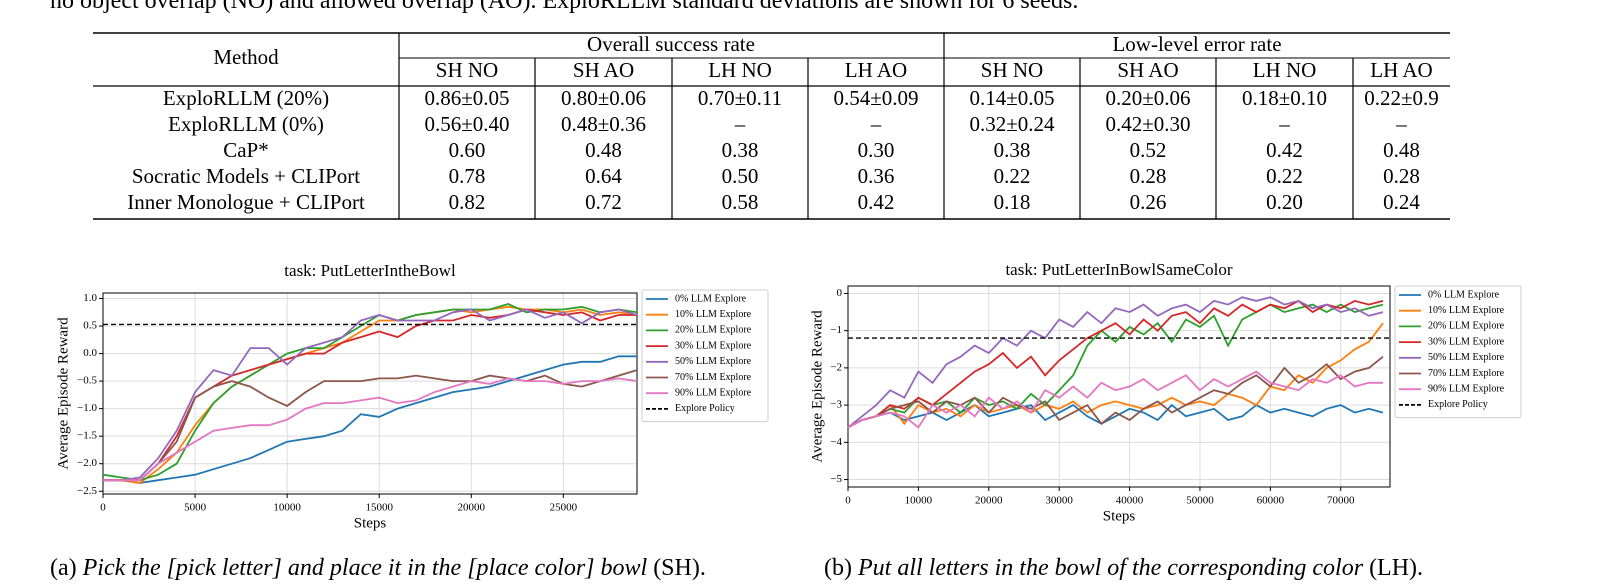 Image resolution: width=1603 pixels, height=588 pixels. I want to click on table-cell: 0.36, so click(876, 176).